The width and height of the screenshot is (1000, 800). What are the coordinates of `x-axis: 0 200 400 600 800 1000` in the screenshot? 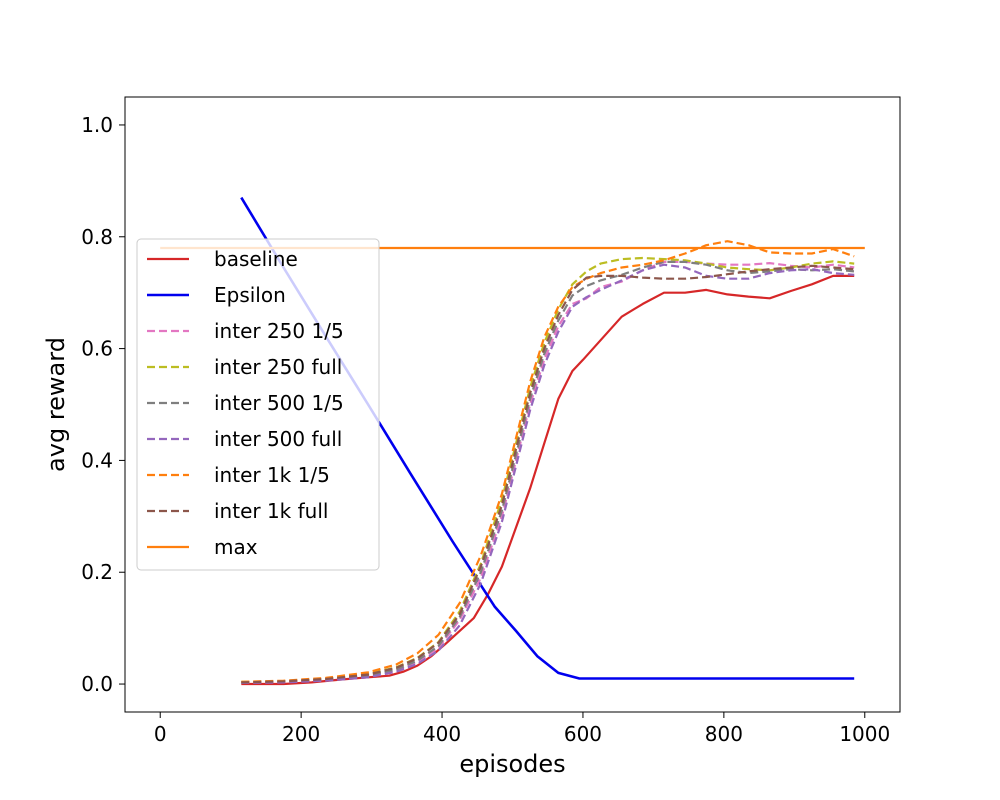 It's located at (522, 729).